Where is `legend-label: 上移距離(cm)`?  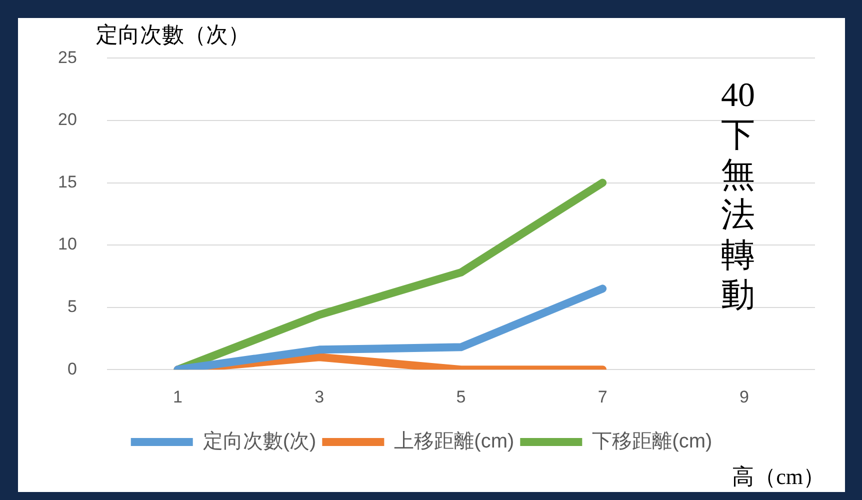
legend-label: 上移距離(cm) is located at coordinates (454, 441).